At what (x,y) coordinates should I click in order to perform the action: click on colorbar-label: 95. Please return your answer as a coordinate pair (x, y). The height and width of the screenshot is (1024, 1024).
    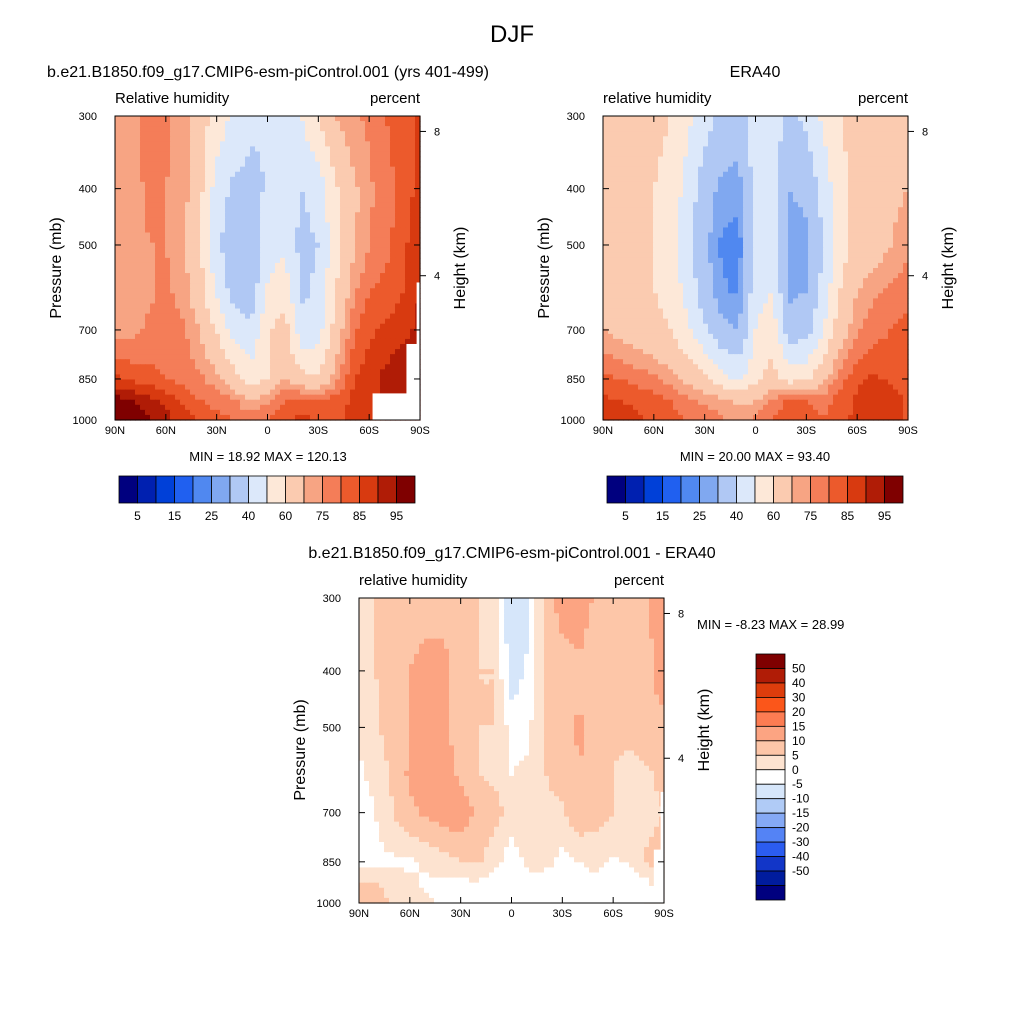
    Looking at the image, I should click on (397, 516).